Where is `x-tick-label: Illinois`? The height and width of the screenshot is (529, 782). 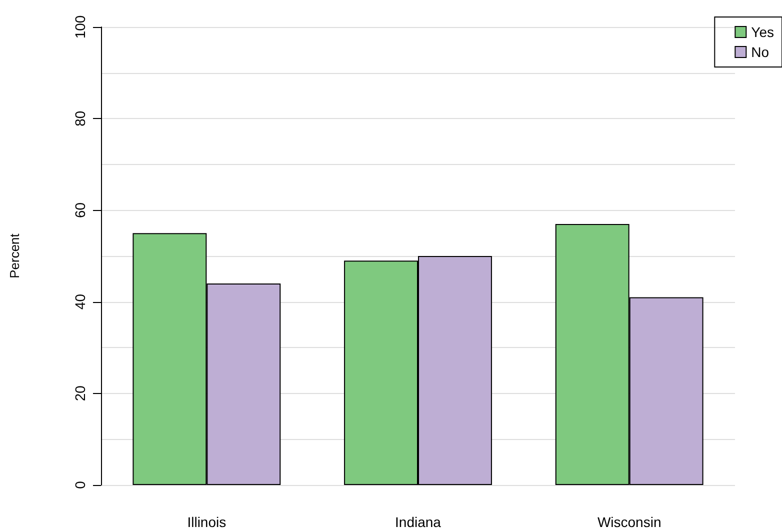
x-tick-label: Illinois is located at coordinates (206, 521).